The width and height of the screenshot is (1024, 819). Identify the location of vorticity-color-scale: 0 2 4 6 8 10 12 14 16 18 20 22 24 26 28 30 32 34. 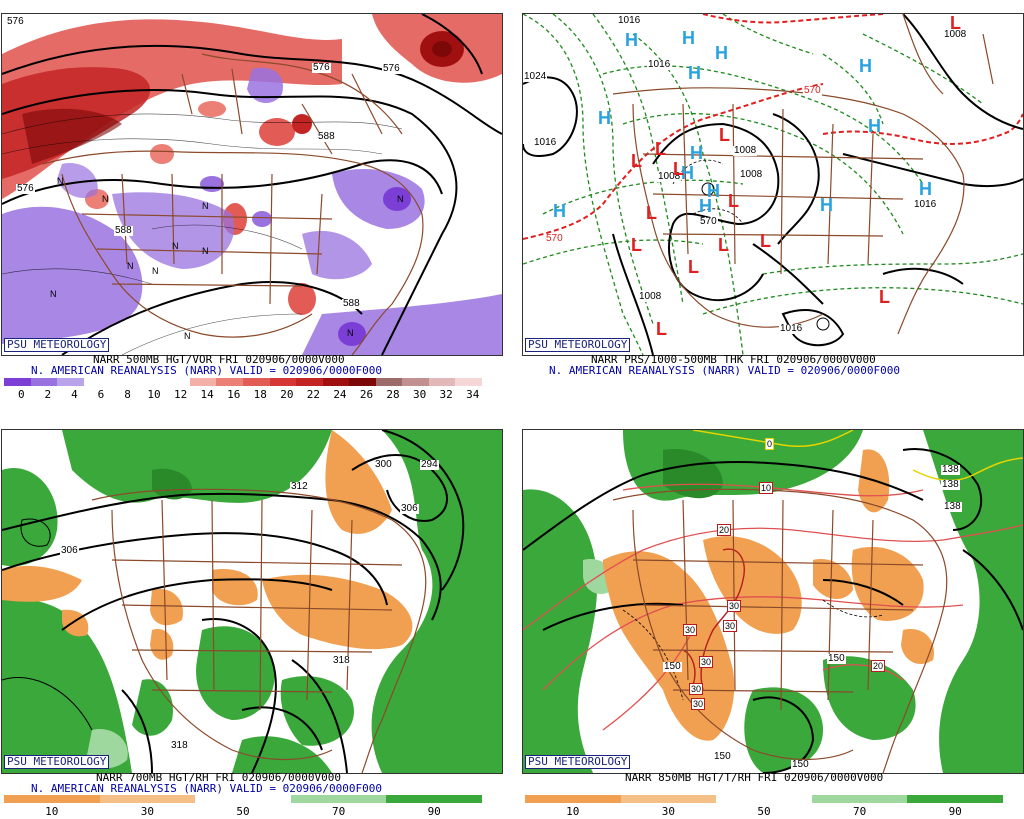
(243, 390).